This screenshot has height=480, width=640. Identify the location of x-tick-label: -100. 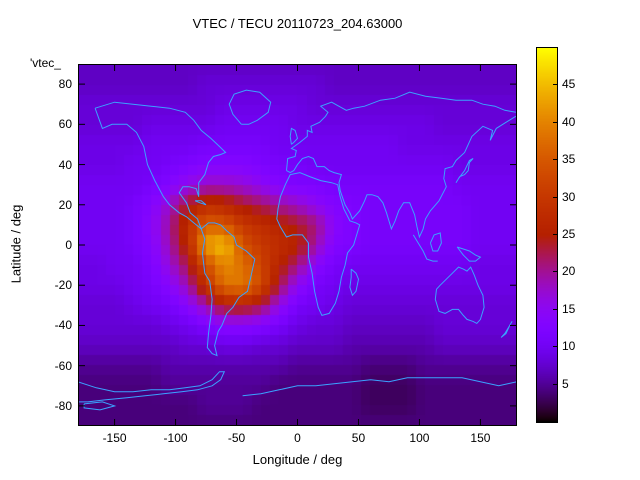
(175, 438).